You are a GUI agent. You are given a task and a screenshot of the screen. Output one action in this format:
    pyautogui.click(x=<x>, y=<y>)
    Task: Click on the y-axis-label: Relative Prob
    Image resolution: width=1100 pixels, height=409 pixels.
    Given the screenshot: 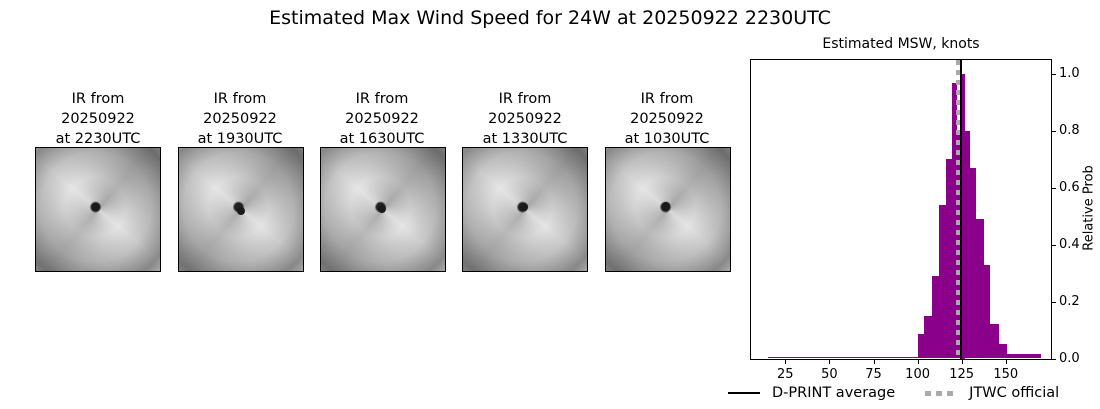 What is the action you would take?
    pyautogui.click(x=1089, y=208)
    